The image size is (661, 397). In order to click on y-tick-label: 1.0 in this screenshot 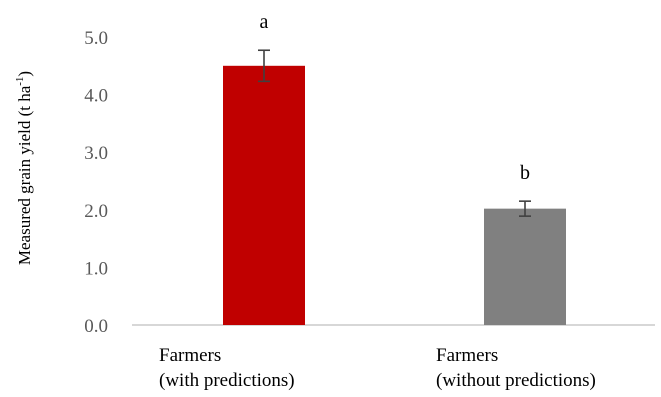, I will do `click(96, 268)`.